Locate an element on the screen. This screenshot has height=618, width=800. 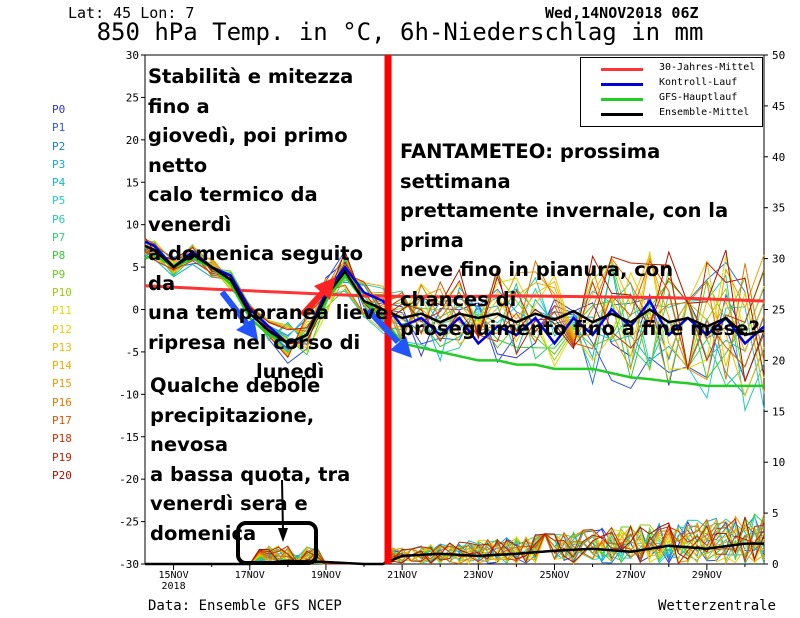
y-right-tick-label: 5 is located at coordinates (775, 513).